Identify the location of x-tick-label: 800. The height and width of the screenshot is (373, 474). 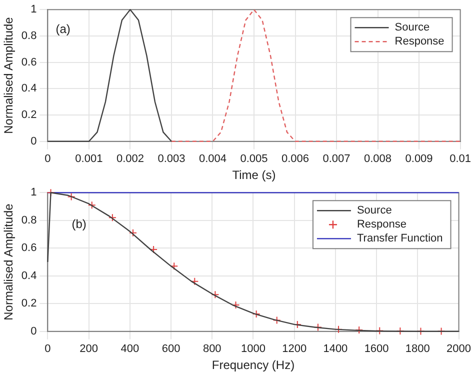
(212, 349).